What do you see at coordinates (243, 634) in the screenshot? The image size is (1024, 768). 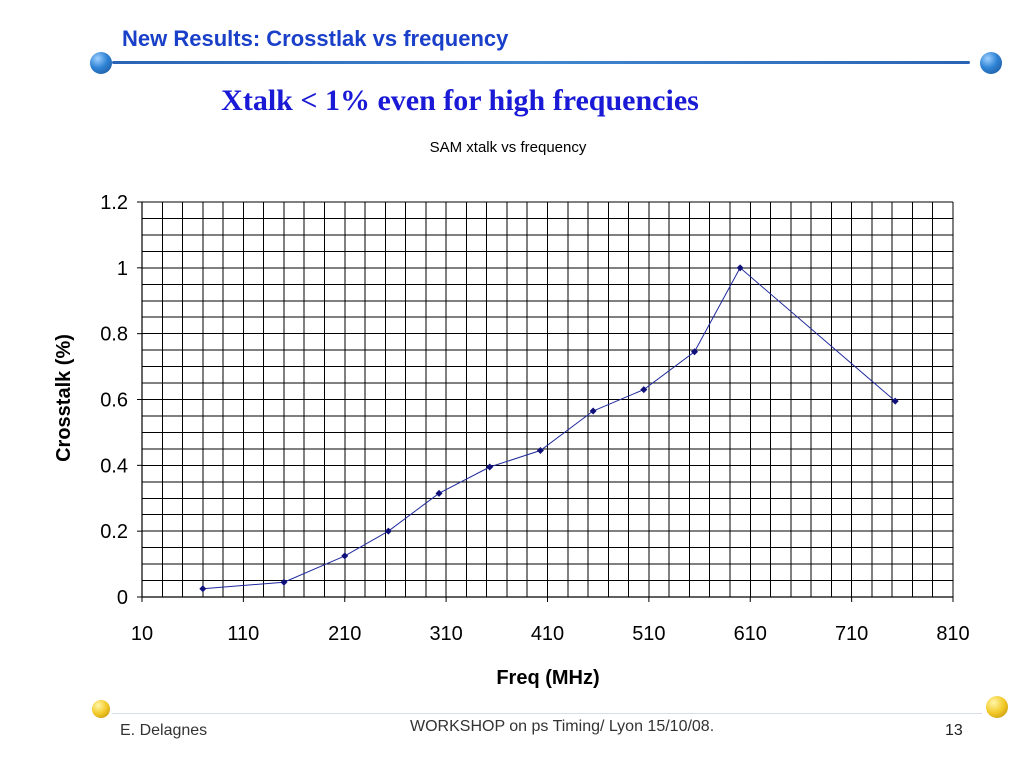 I see `x-tick-label: 110` at bounding box center [243, 634].